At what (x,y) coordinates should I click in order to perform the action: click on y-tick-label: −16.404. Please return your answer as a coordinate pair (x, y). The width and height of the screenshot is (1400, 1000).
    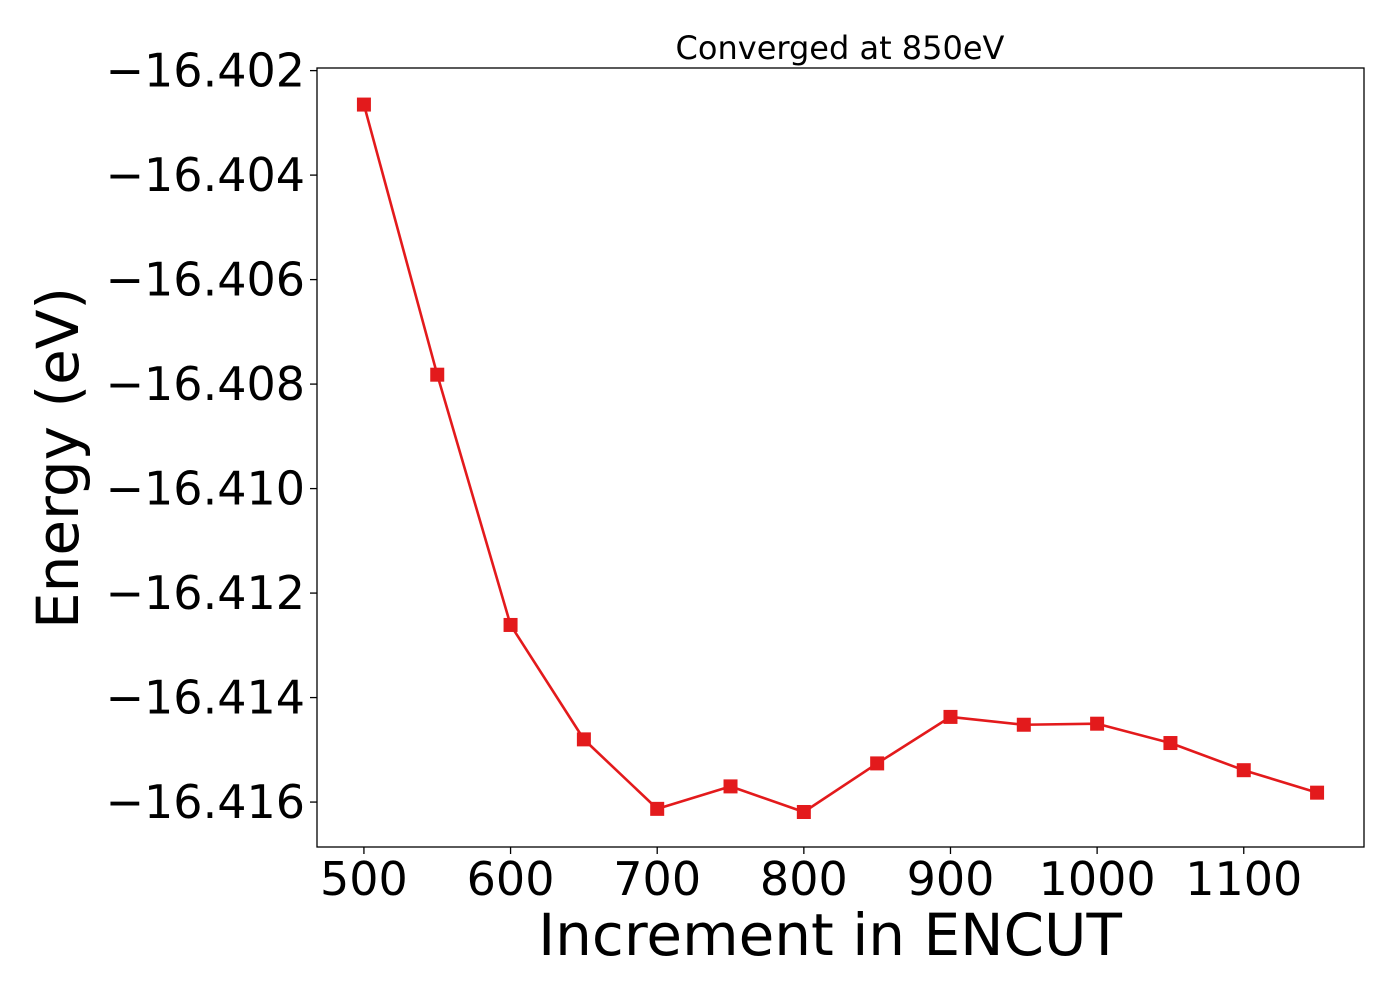
    Looking at the image, I should click on (206, 175).